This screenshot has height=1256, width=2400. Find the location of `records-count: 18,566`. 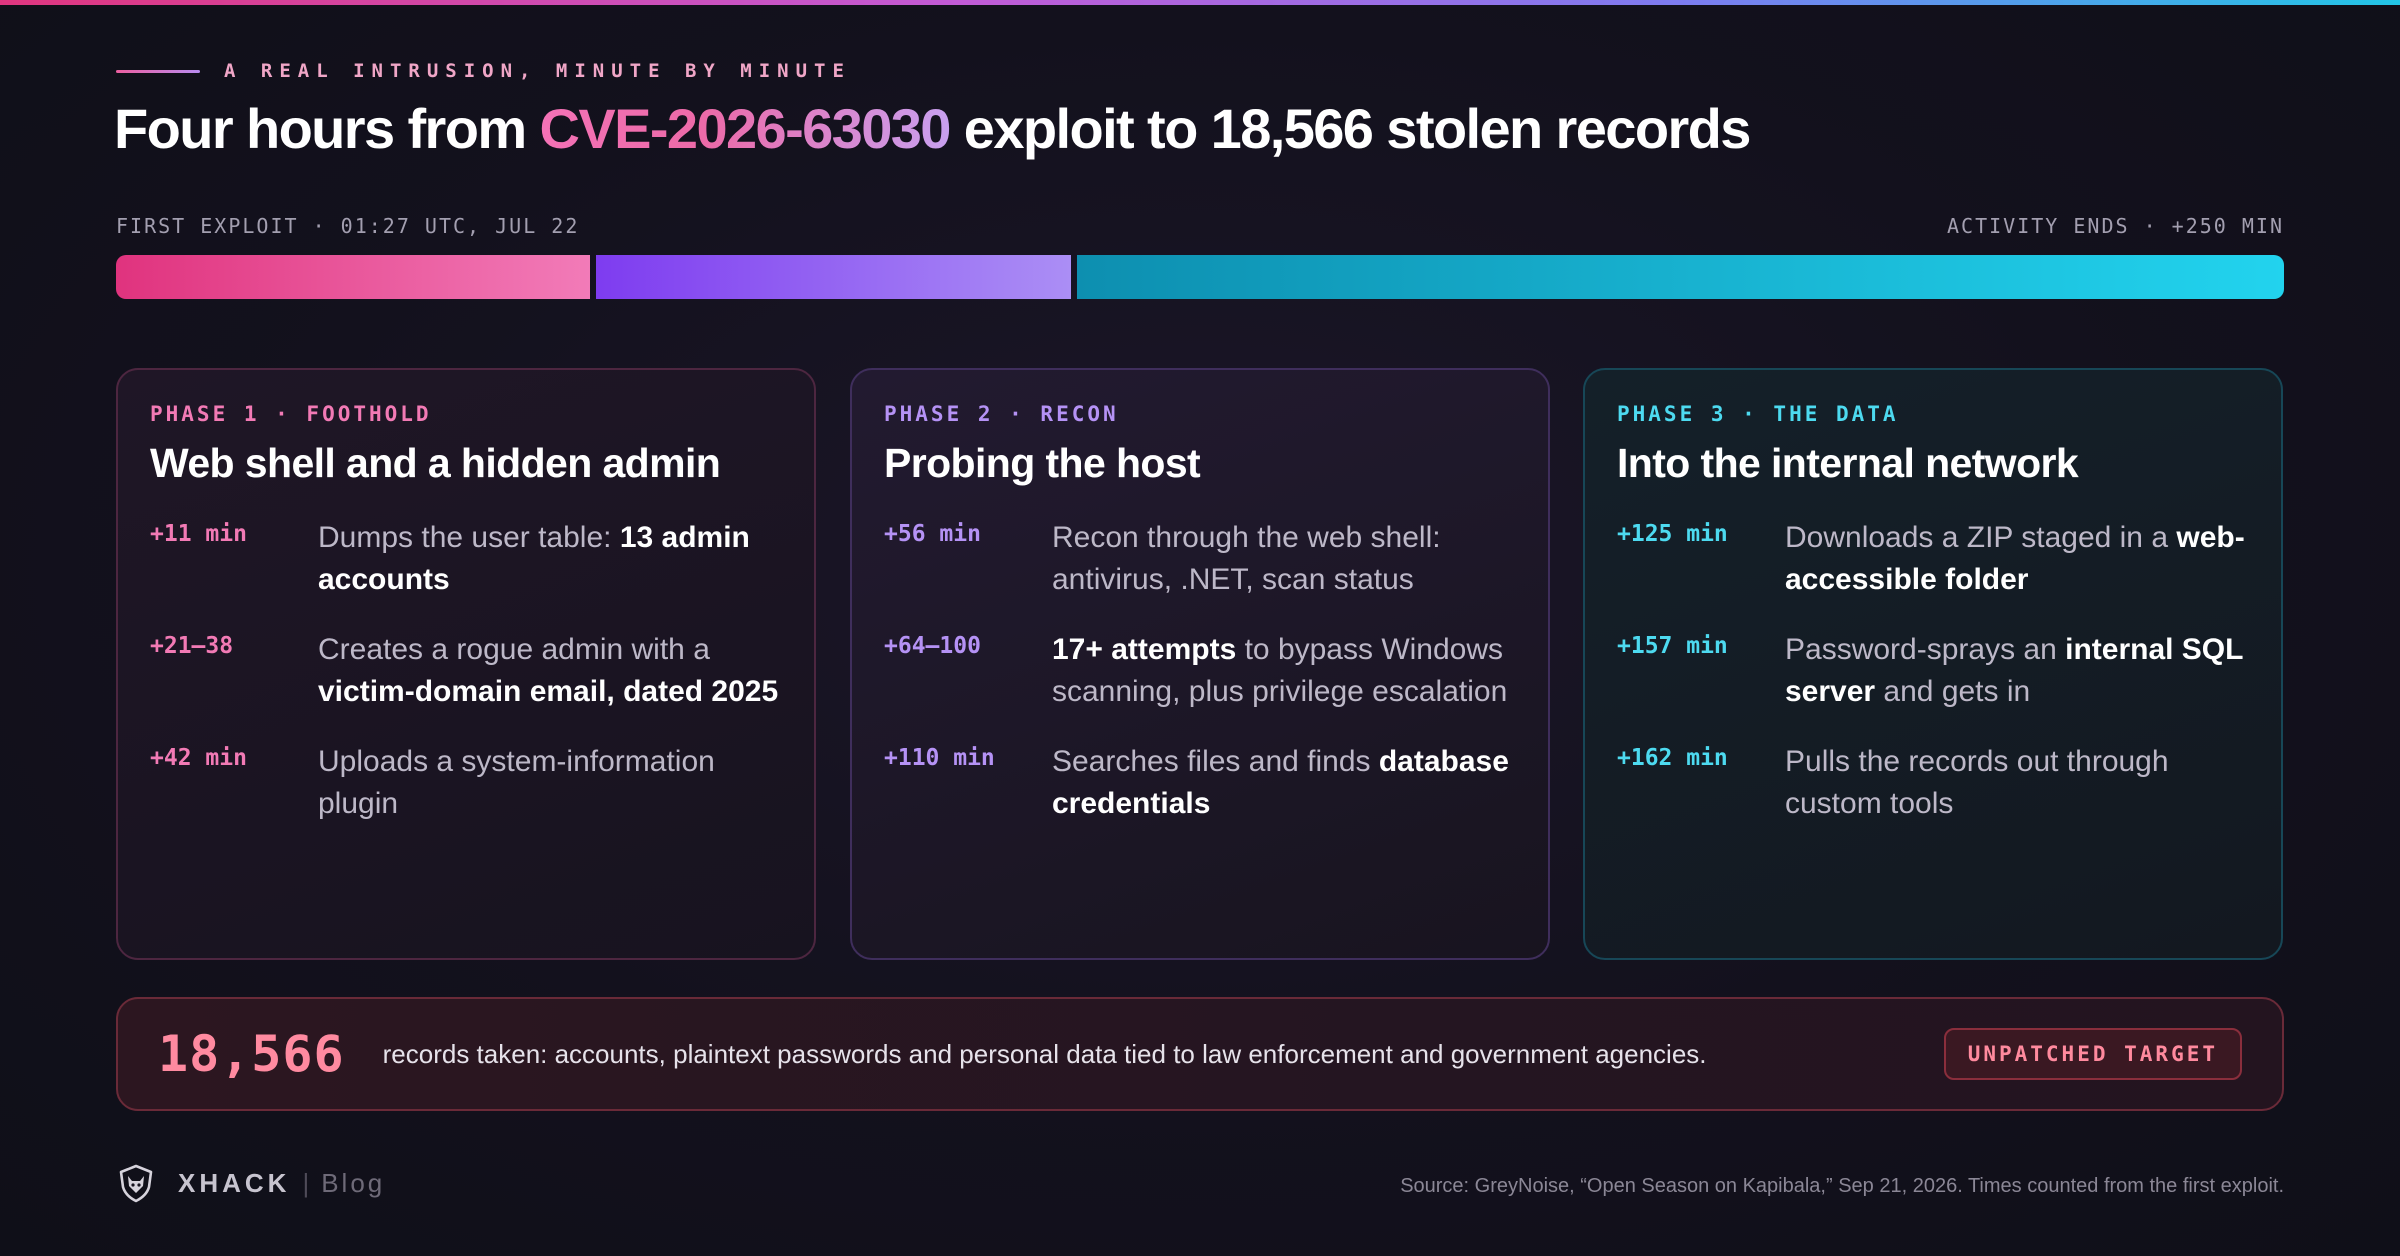

records-count: 18,566 is located at coordinates (251, 1054).